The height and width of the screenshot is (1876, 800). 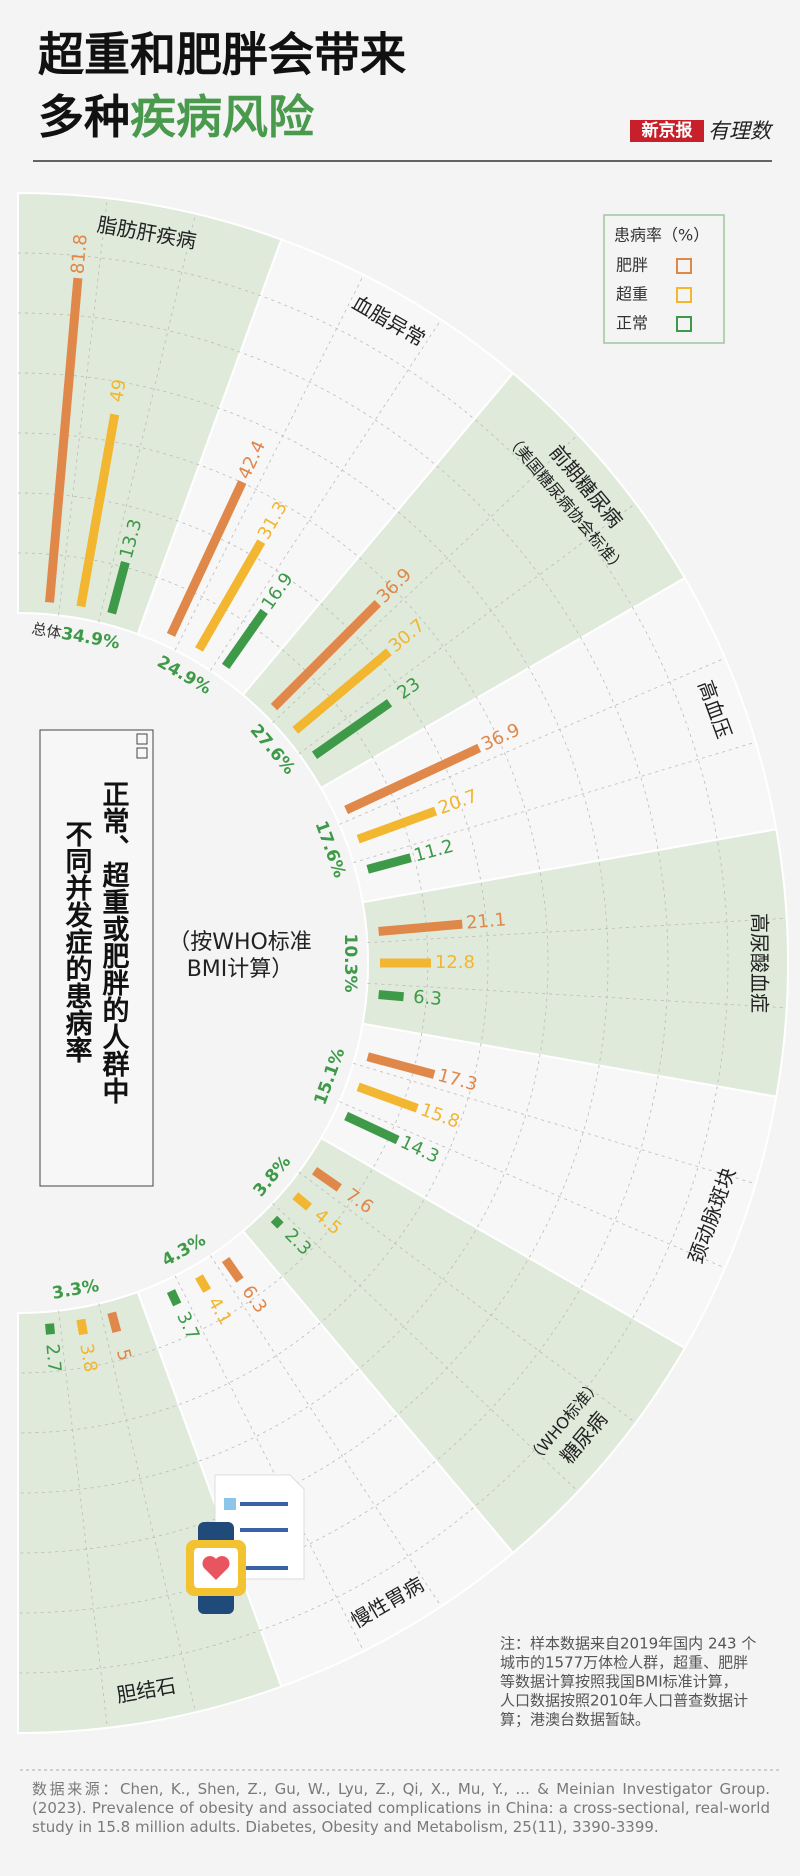 I want to click on value-label: 81.8, so click(x=79, y=254).